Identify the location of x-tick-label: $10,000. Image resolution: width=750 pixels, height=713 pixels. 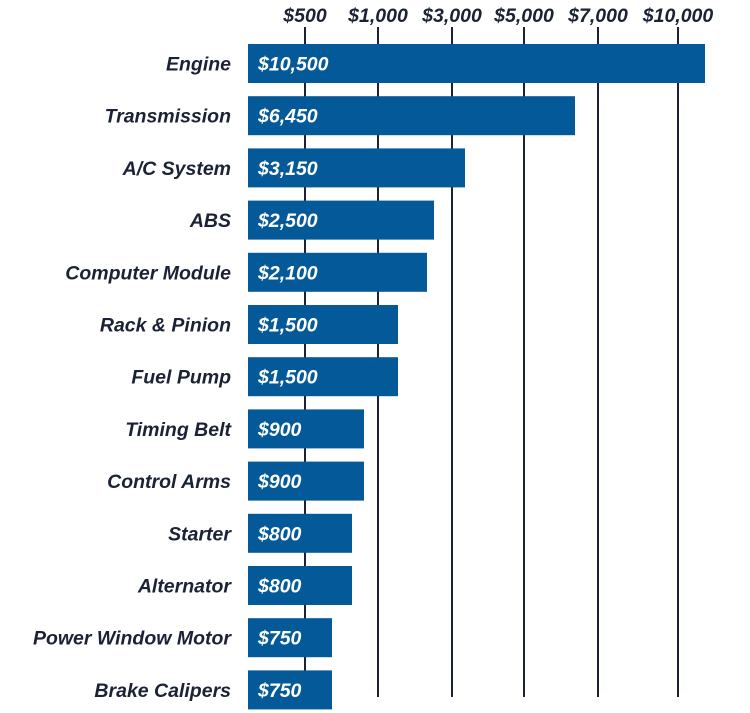
(678, 16).